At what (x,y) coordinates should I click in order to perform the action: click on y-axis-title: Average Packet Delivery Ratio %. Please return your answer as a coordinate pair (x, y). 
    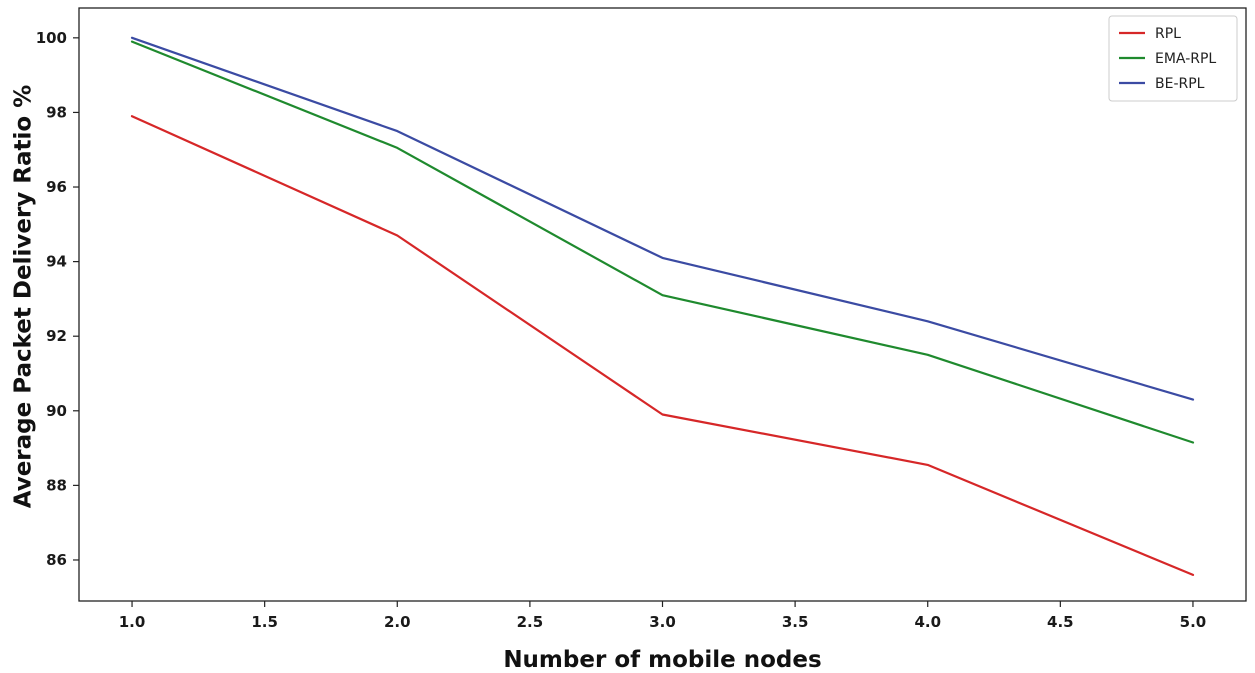
    Looking at the image, I should click on (24, 297).